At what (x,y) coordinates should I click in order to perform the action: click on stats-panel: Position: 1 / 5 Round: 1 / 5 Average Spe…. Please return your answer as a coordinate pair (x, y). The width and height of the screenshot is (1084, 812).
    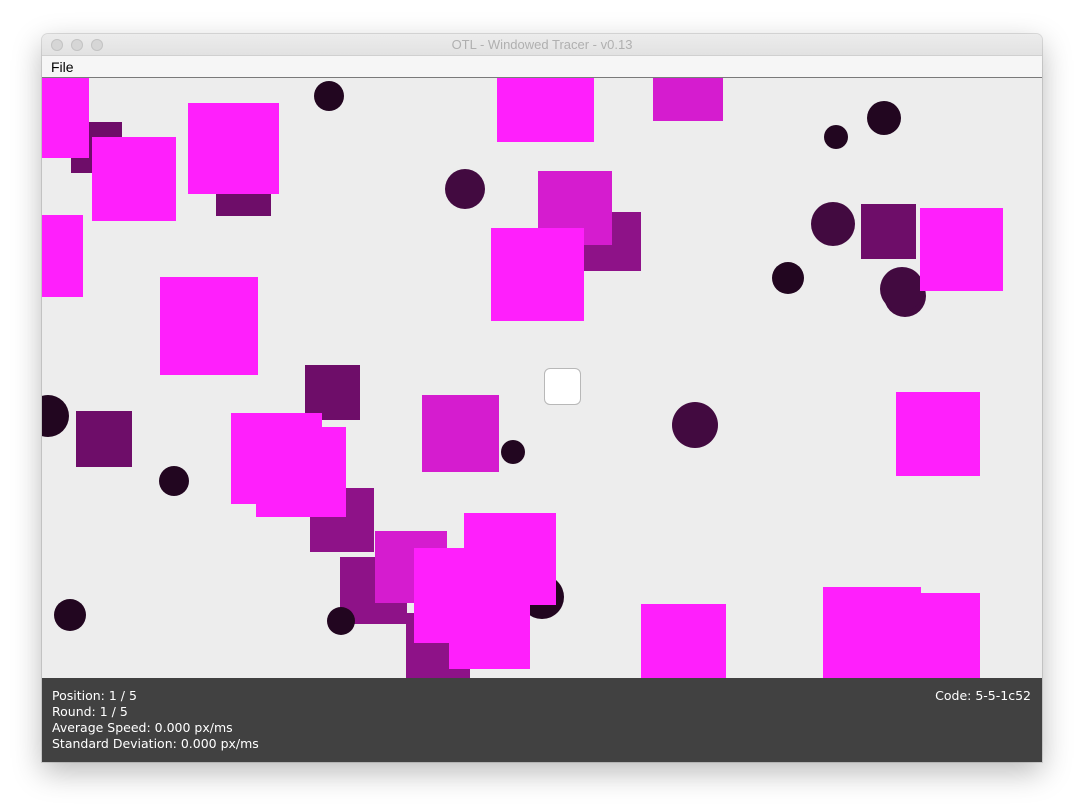
    Looking at the image, I should click on (155, 720).